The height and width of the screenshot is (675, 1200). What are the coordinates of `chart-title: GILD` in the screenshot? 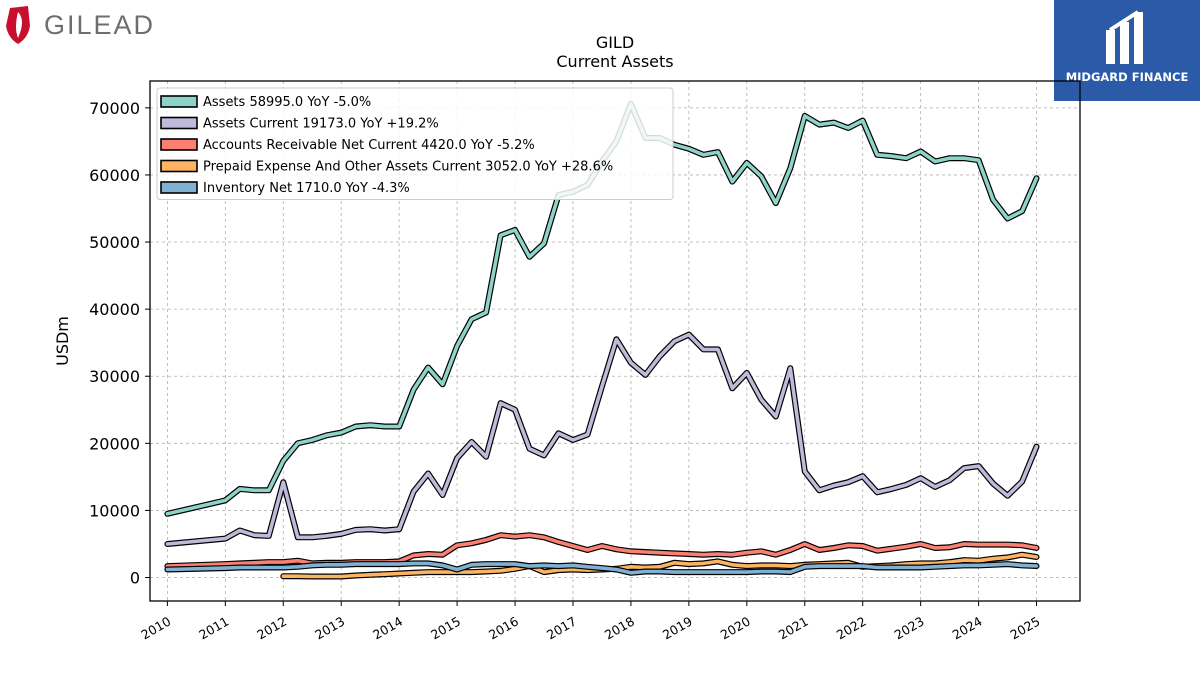 It's located at (615, 42).